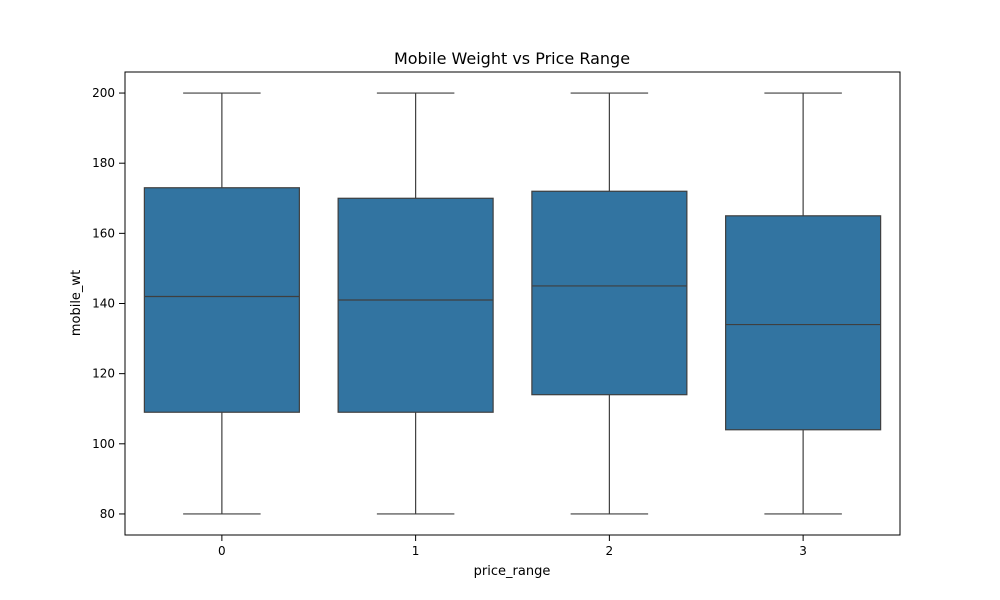  What do you see at coordinates (103, 374) in the screenshot?
I see `y-tick-label: 120` at bounding box center [103, 374].